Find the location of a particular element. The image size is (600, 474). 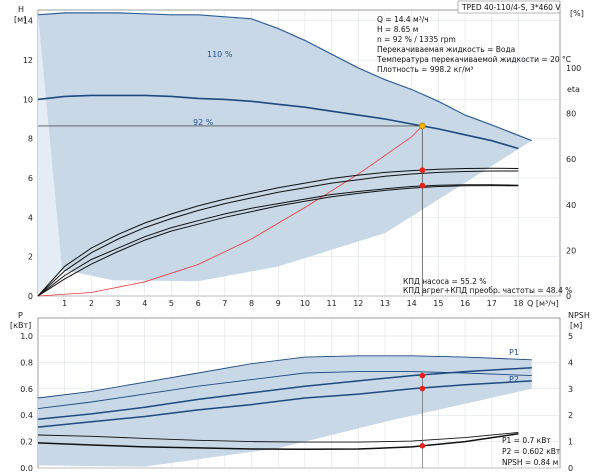

info-density: Плотность = 998.2 кг/м³ is located at coordinates (425, 69).